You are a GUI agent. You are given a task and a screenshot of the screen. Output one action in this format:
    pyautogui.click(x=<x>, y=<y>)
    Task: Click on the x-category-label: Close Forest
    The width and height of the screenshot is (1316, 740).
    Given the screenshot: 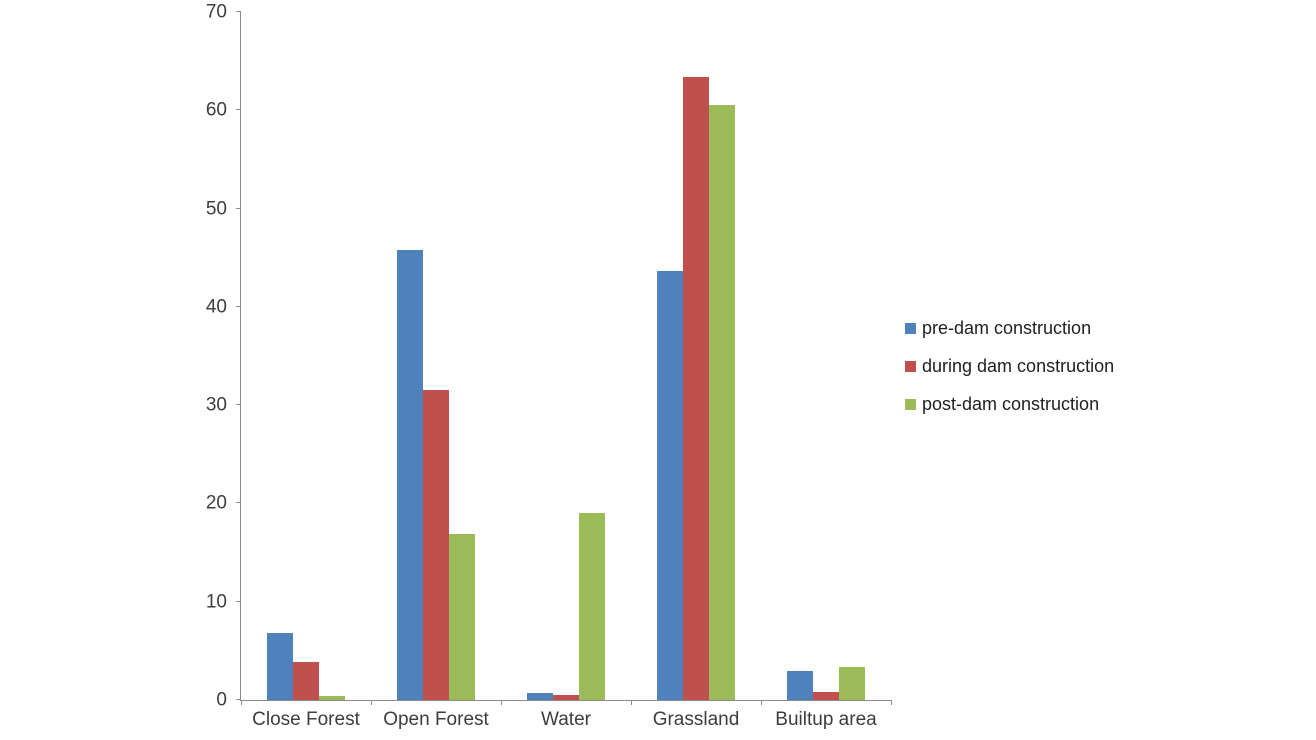 What is the action you would take?
    pyautogui.click(x=306, y=719)
    